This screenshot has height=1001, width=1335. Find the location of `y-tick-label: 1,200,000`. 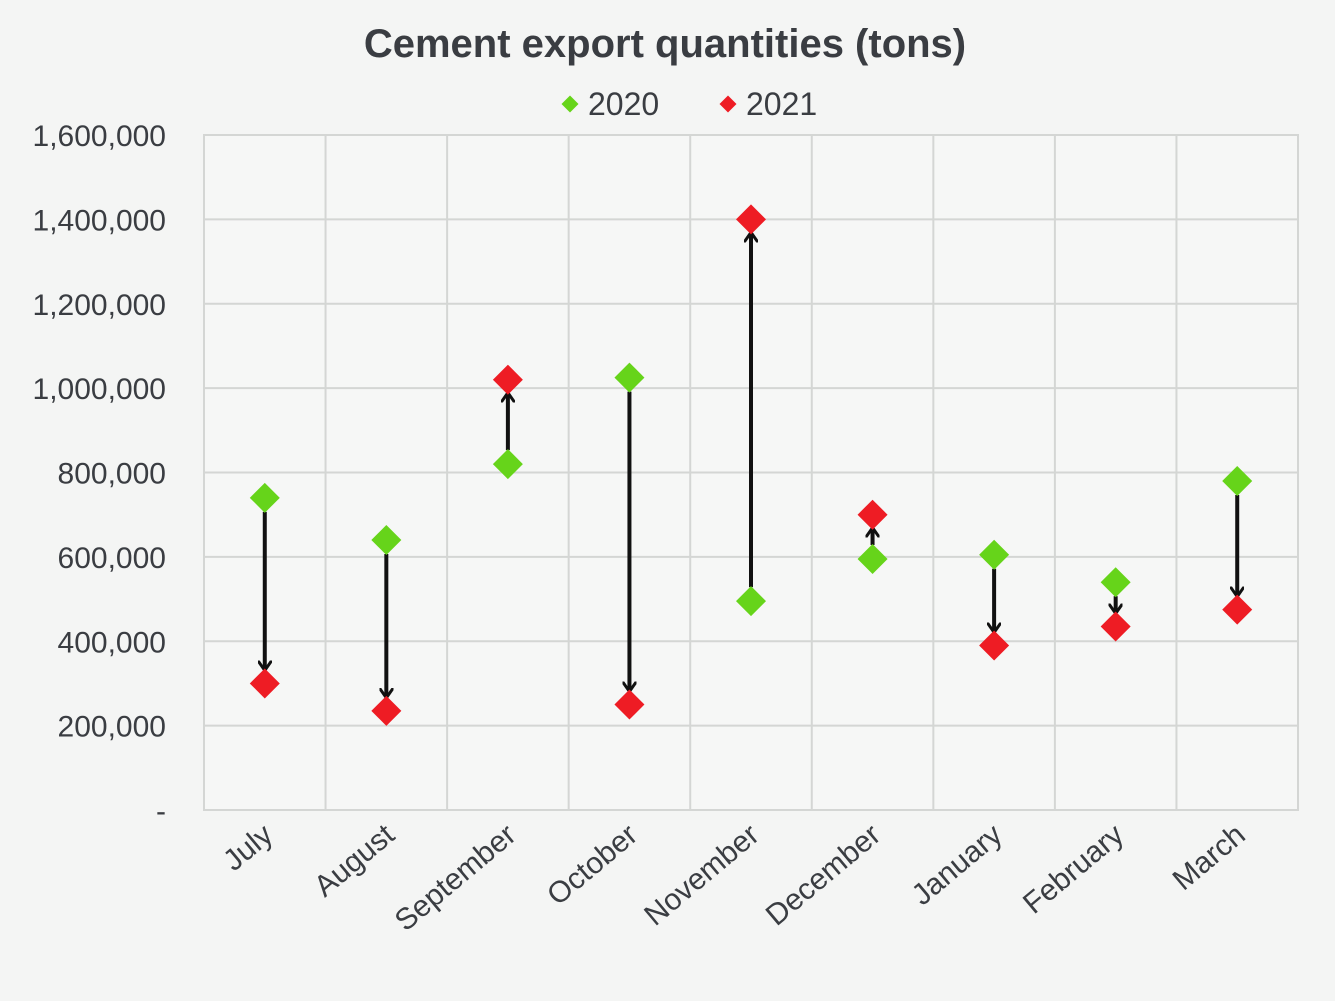

y-tick-label: 1,200,000 is located at coordinates (99, 305).